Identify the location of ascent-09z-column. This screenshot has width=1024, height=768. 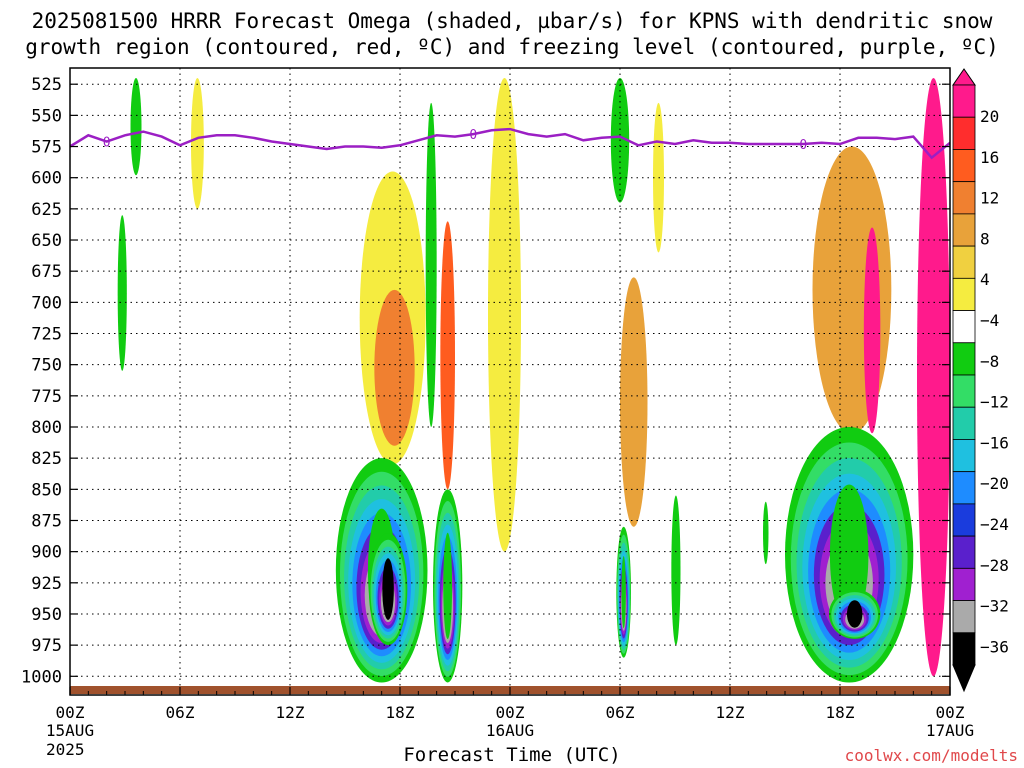
(676, 570).